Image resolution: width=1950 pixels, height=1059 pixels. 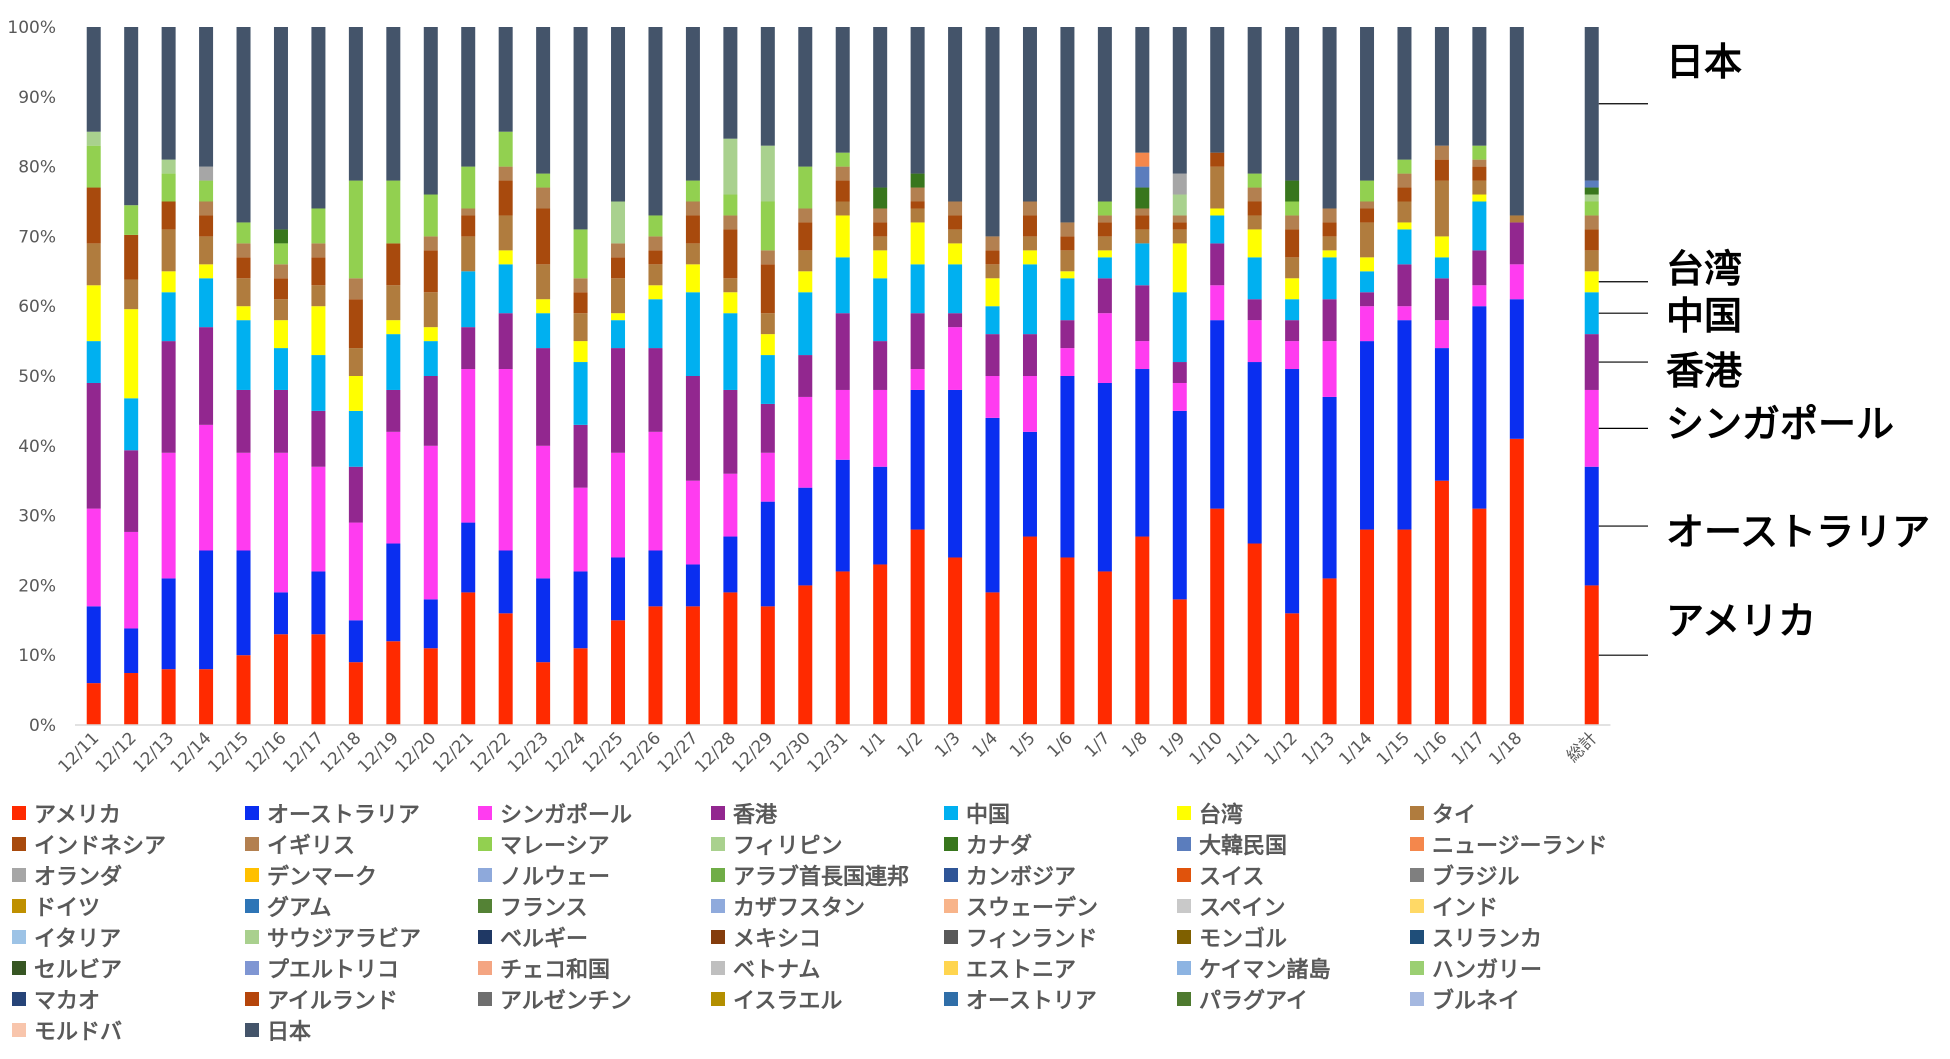 I want to click on legend-item: ノルウェー, so click(x=594, y=876).